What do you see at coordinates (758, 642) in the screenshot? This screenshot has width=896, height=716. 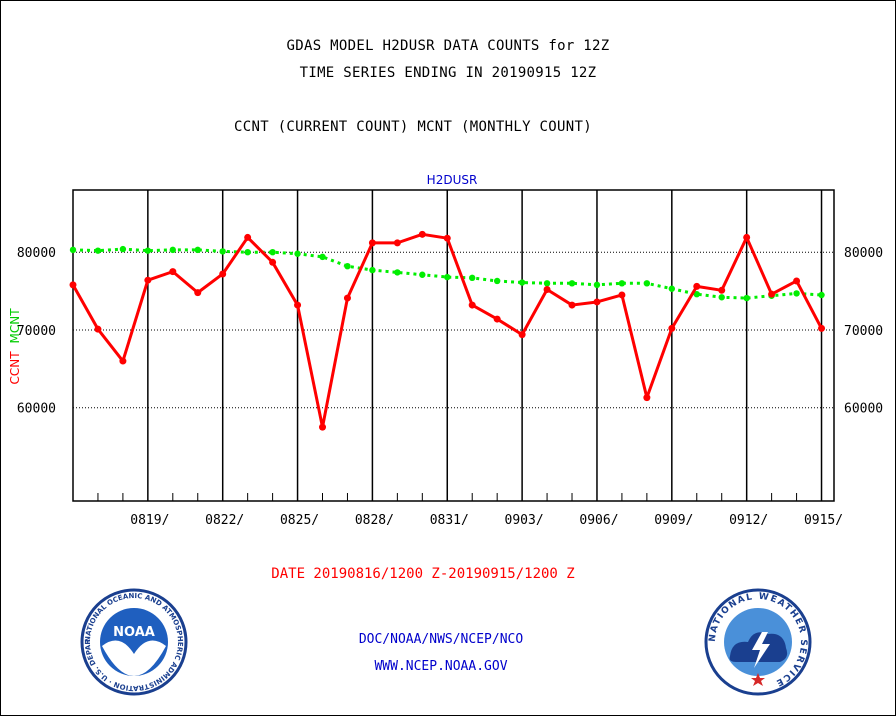 I see `nws-logo: NATIONAL WEATHER SERVICE` at bounding box center [758, 642].